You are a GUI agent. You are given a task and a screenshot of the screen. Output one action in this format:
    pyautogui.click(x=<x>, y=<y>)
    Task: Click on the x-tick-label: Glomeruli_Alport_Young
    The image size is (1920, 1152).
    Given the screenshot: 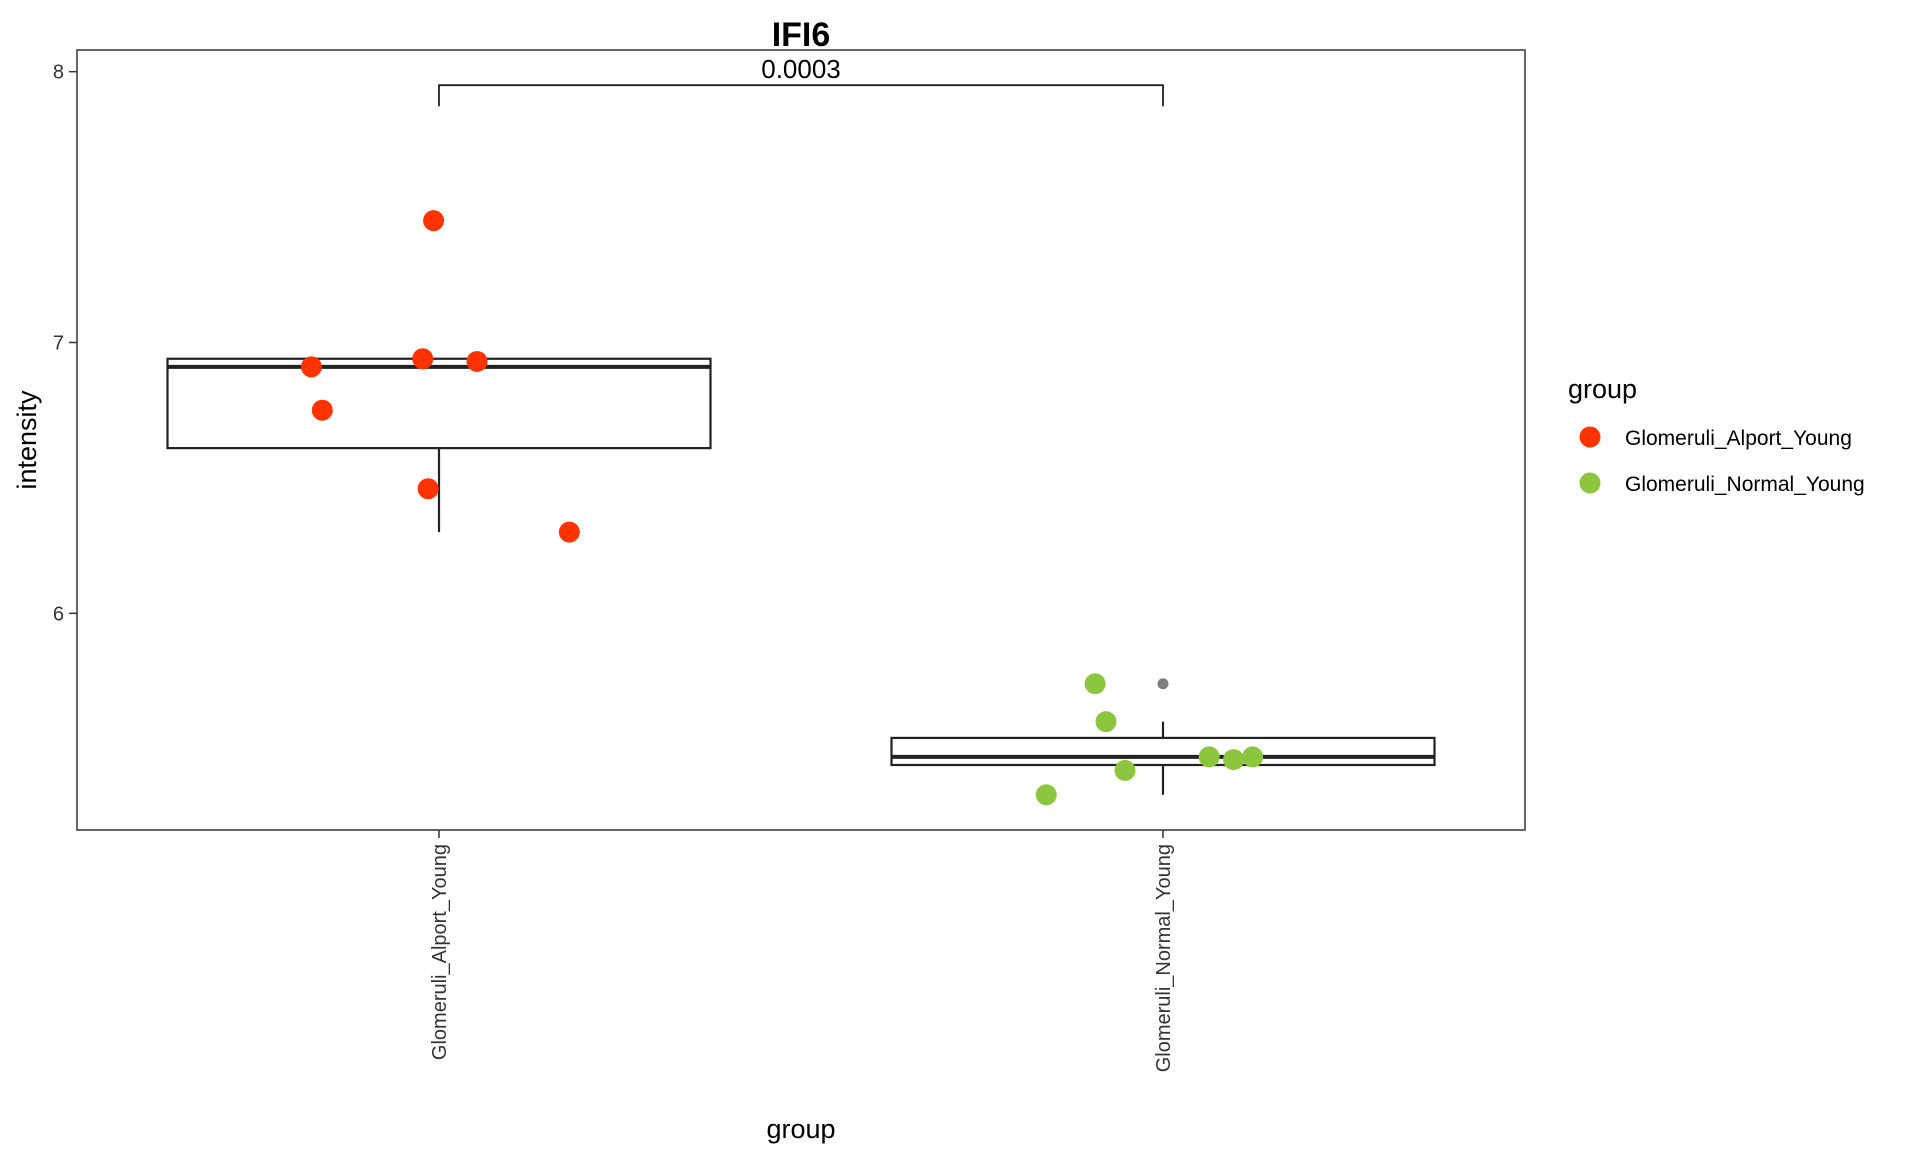 What is the action you would take?
    pyautogui.click(x=440, y=952)
    